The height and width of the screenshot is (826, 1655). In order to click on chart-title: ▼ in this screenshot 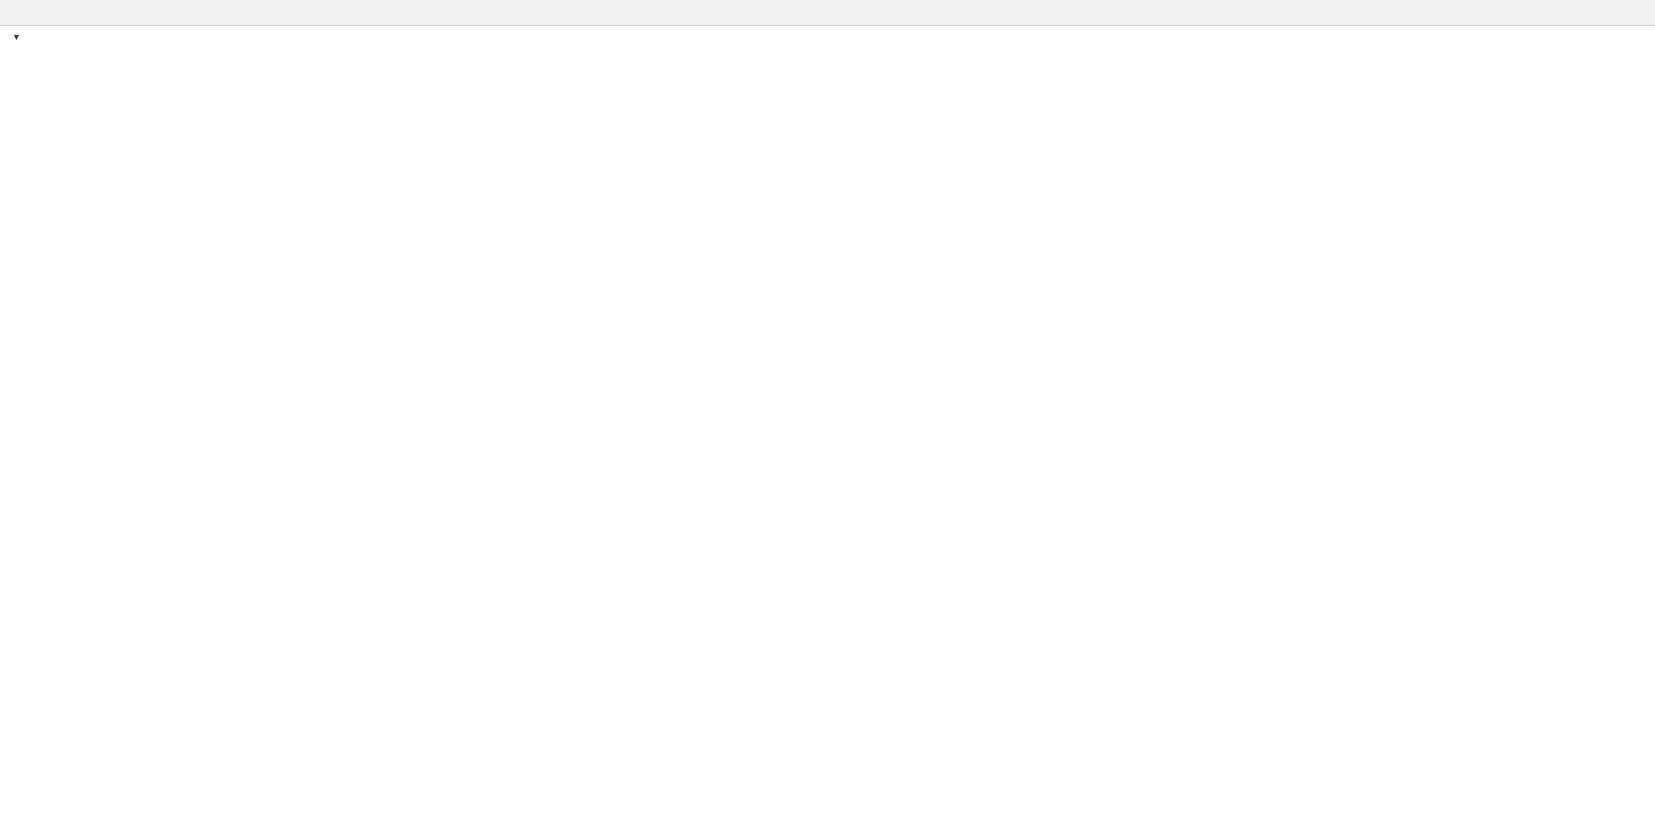, I will do `click(22, 36)`.